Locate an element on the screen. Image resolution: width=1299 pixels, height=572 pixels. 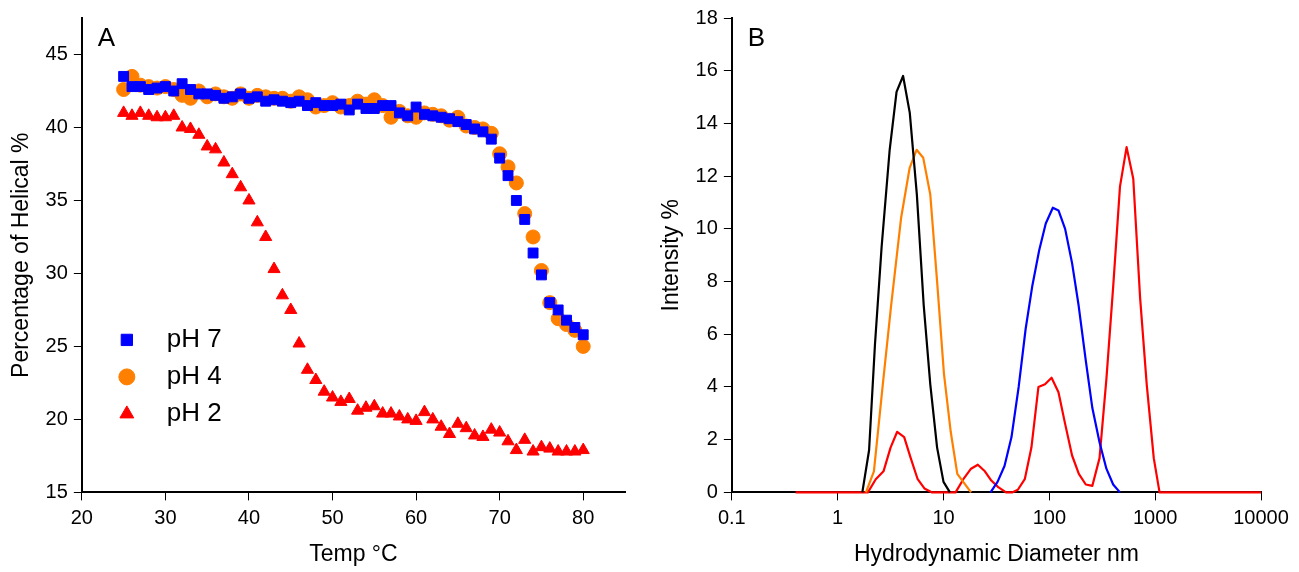
x-tick-label: 1000 is located at coordinates (1155, 516).